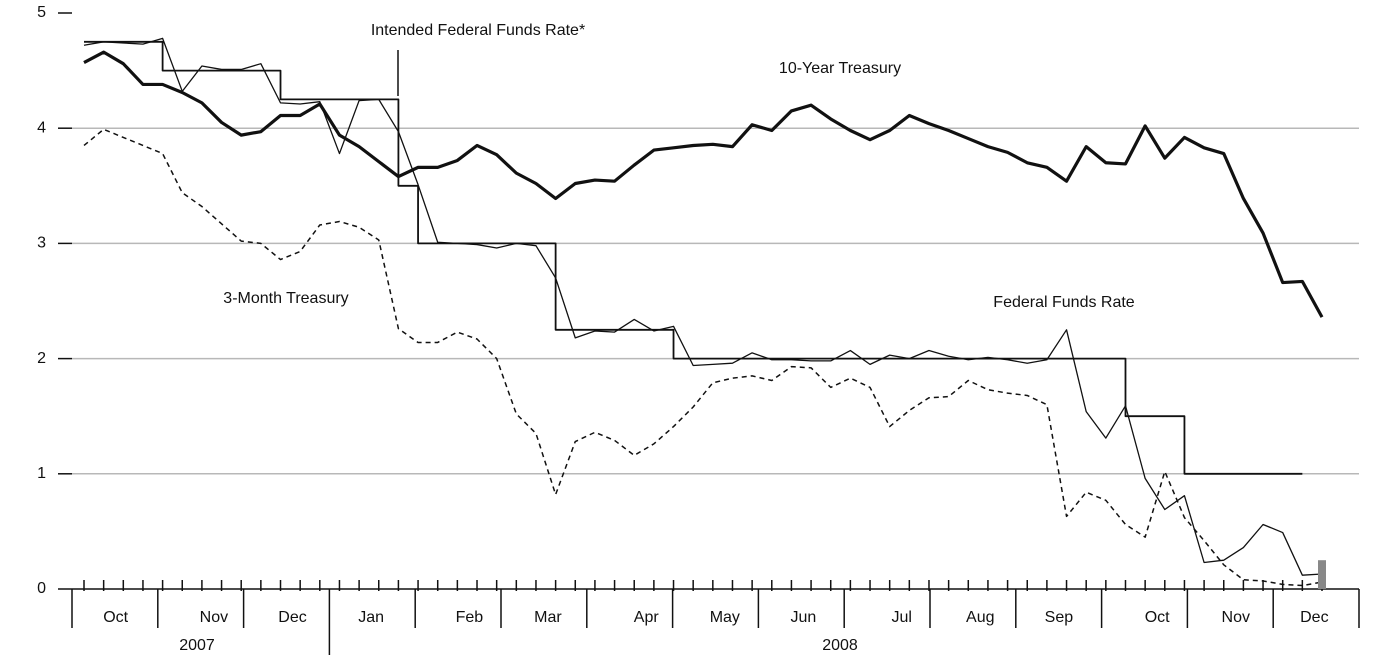  I want to click on x-tick-label: Feb, so click(470, 617).